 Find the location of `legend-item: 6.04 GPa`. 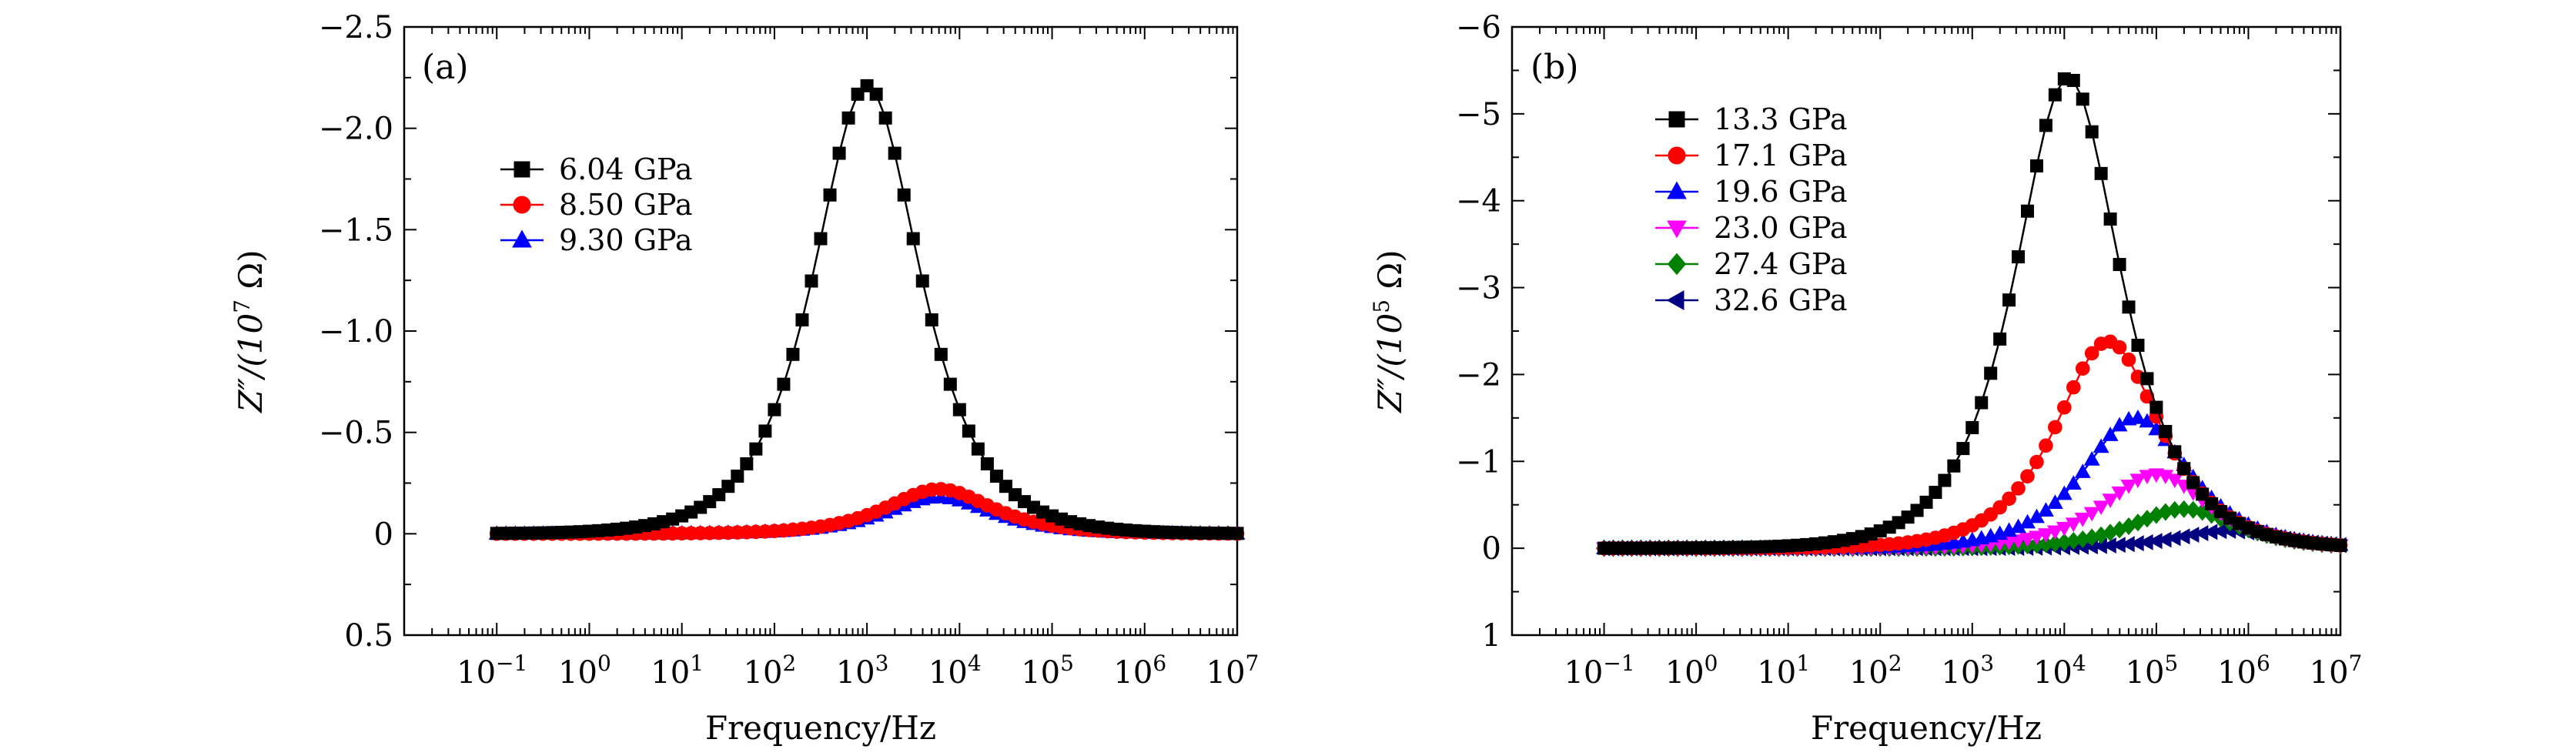

legend-item: 6.04 GPa is located at coordinates (596, 169).